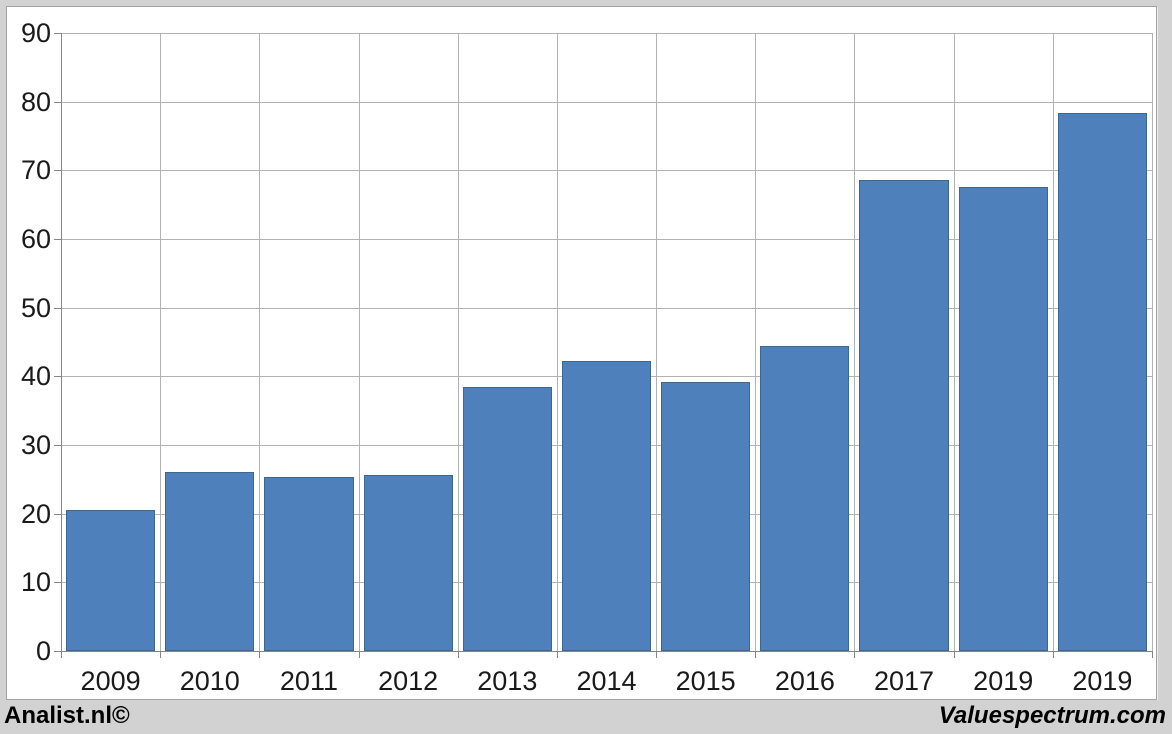 The image size is (1172, 734). Describe the element at coordinates (586, 717) in the screenshot. I see `footer: Analist.nl© Valuespectrum.com` at that location.